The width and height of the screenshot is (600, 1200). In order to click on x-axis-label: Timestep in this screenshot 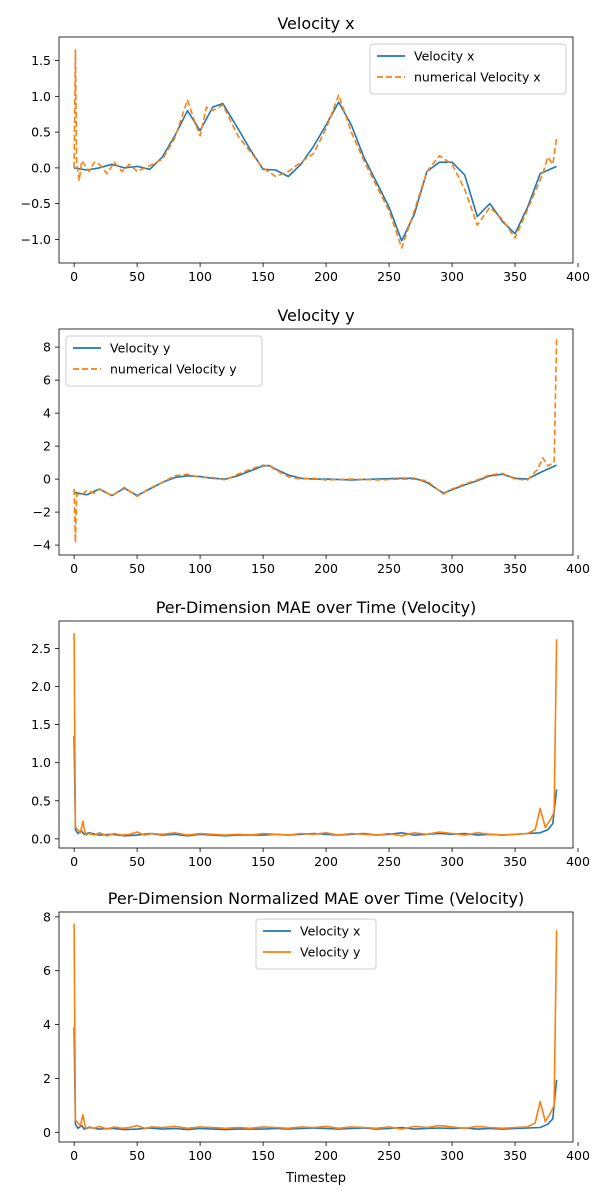, I will do `click(315, 1178)`.